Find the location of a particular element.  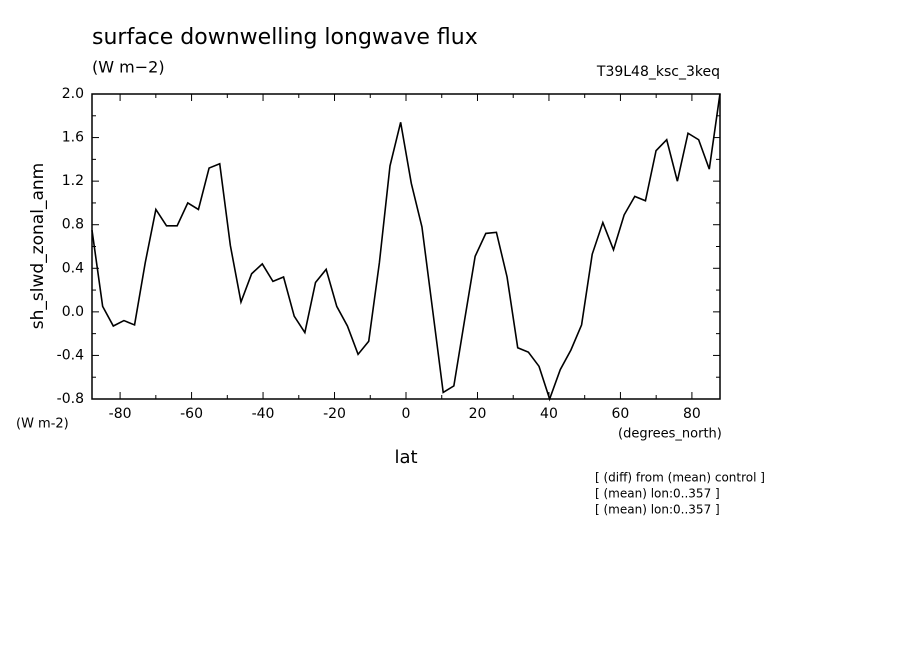

chart-title: surface downwelling longwave flux is located at coordinates (285, 37).